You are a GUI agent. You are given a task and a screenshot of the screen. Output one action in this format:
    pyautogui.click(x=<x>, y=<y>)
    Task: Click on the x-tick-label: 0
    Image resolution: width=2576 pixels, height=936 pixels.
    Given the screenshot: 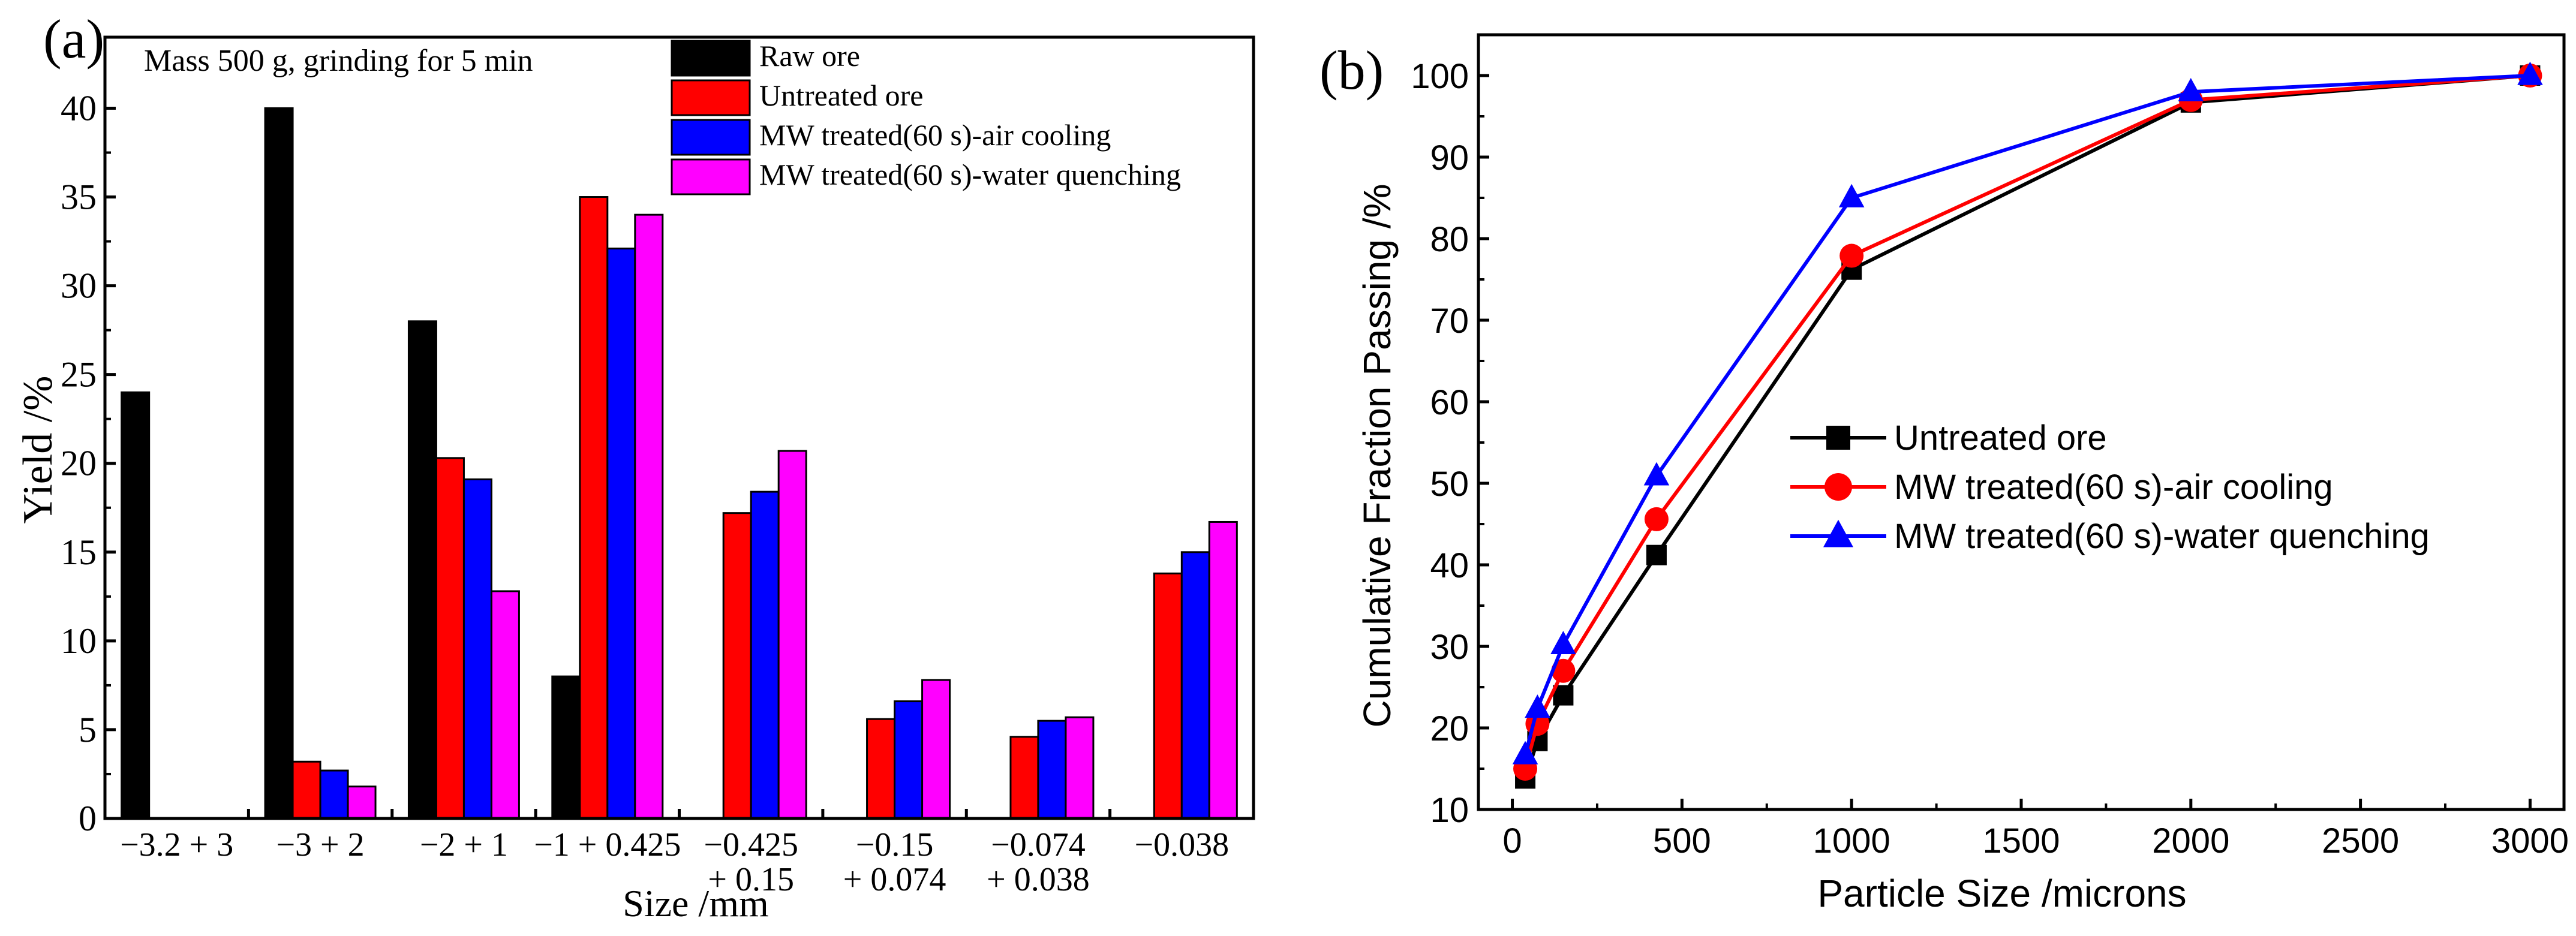 What is the action you would take?
    pyautogui.click(x=1512, y=840)
    